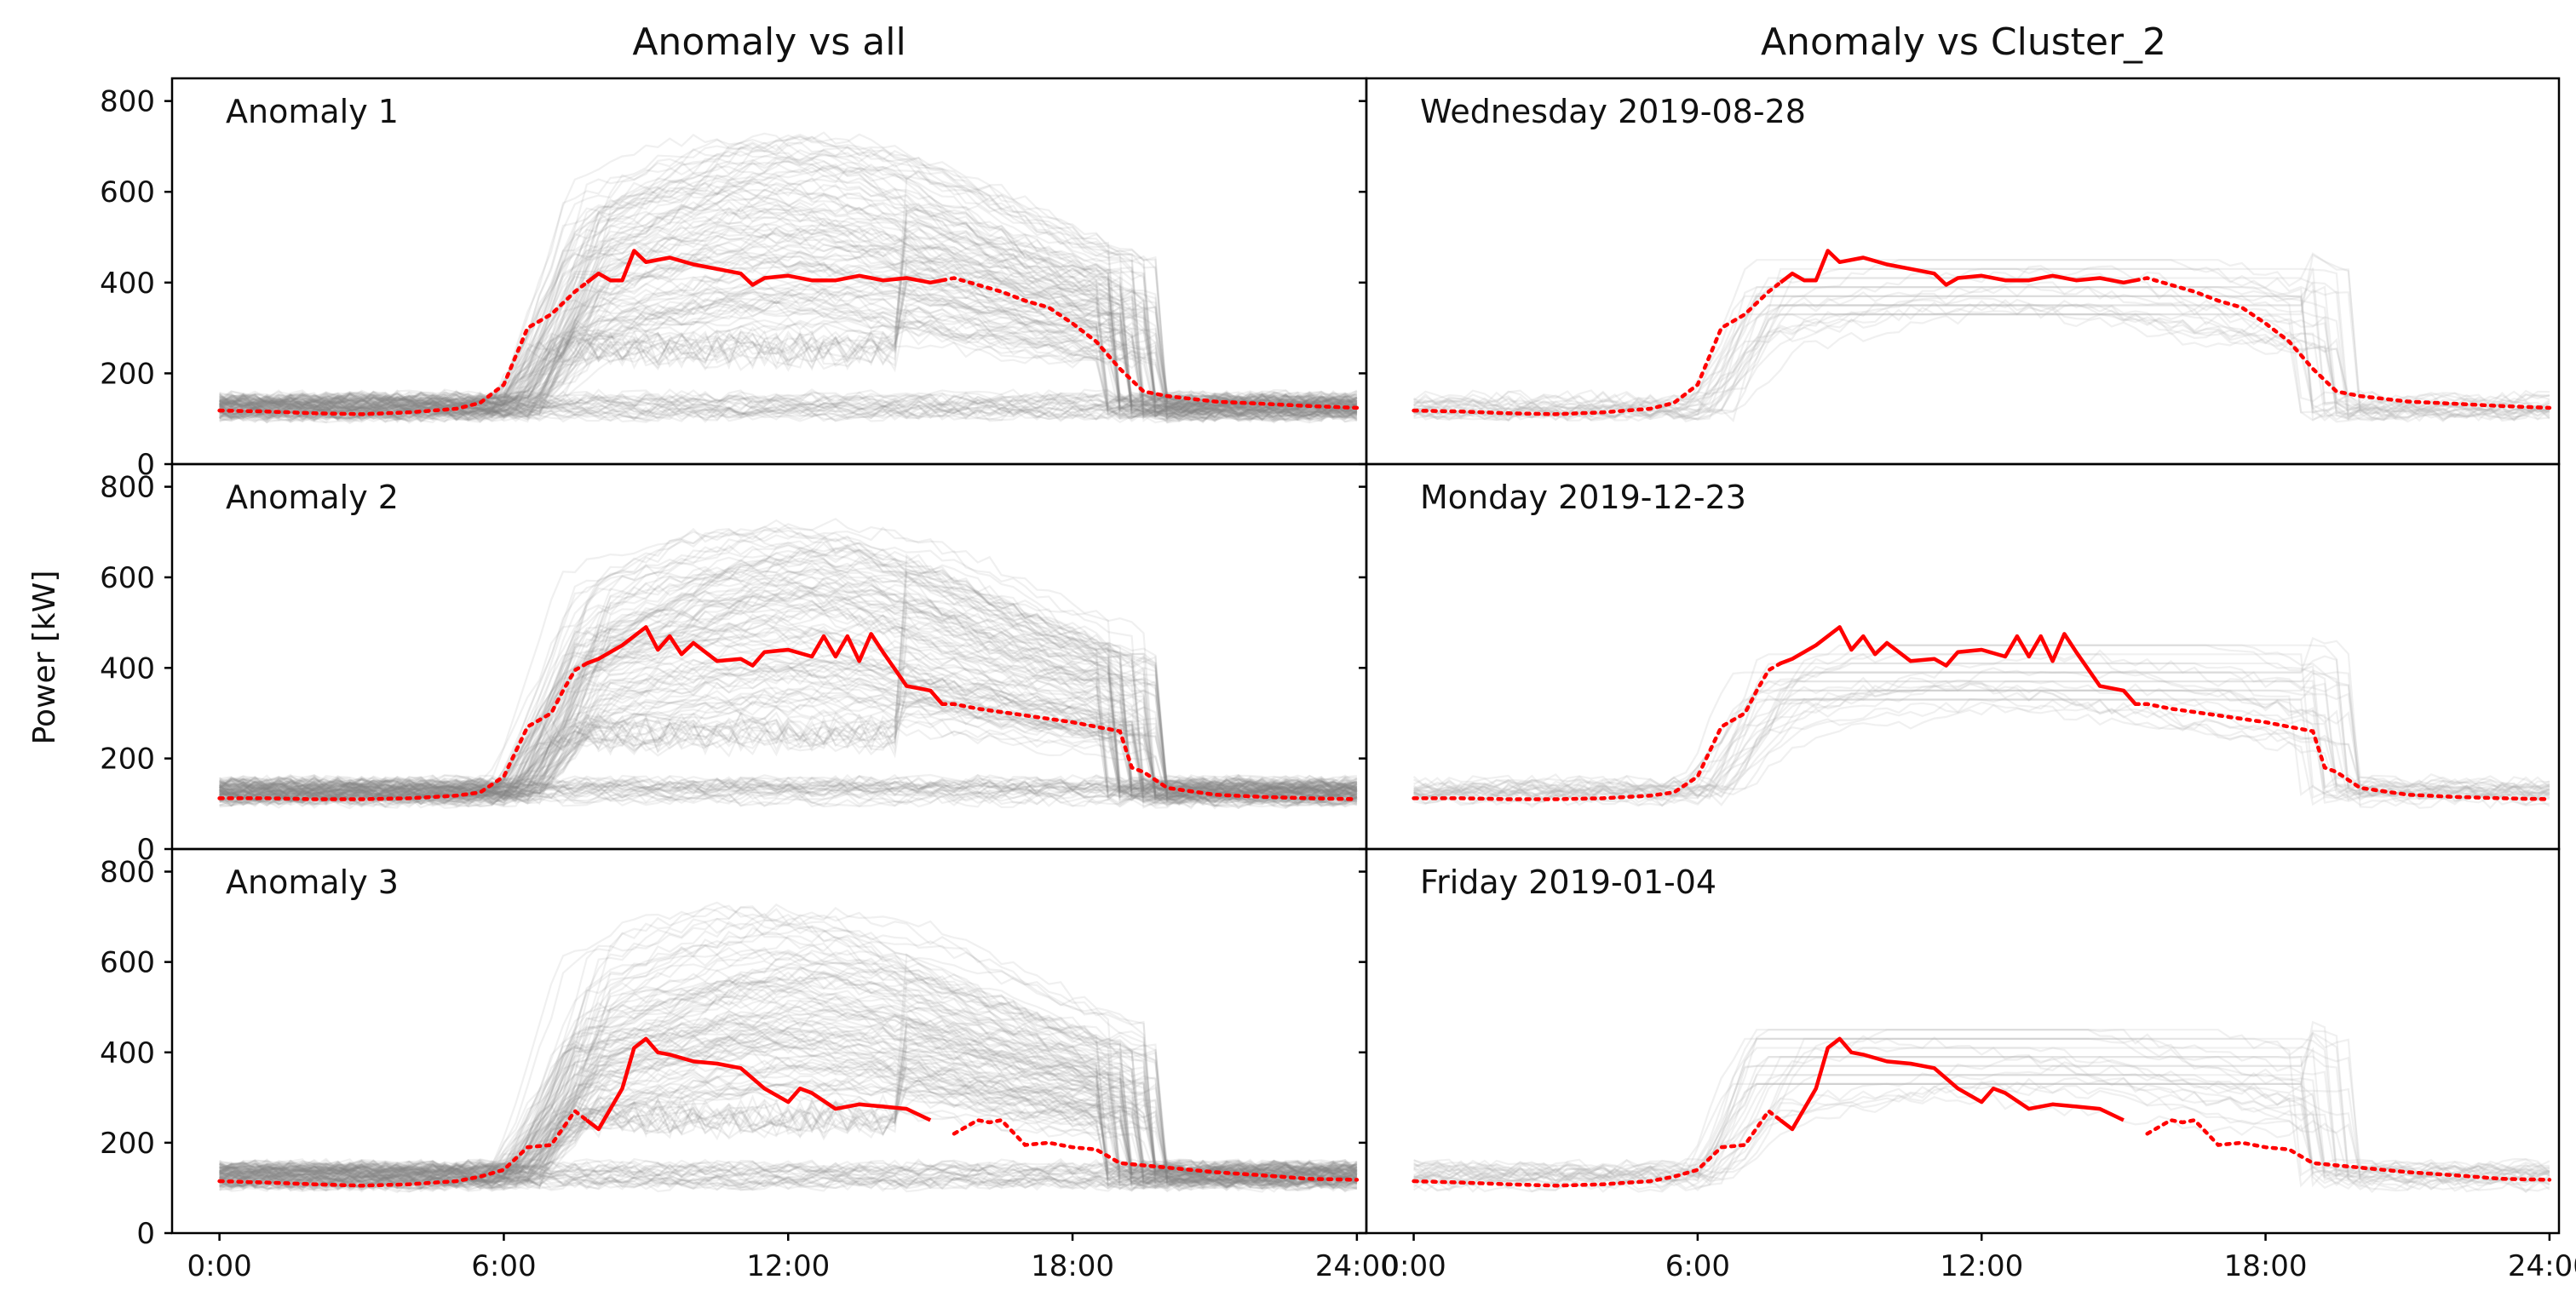  I want to click on panel-label-date: Monday 2019-12-23, so click(1583, 497).